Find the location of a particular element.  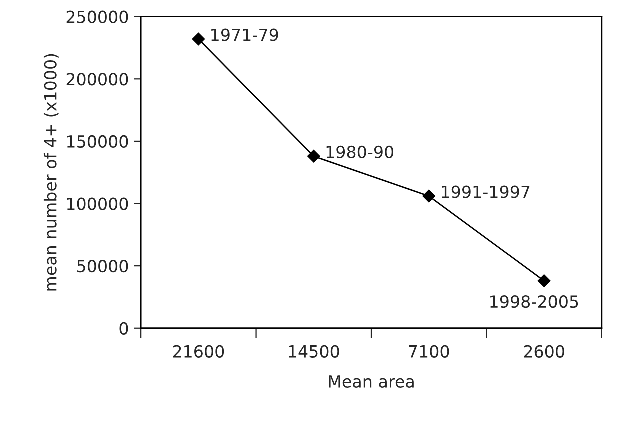

y-tick-label: 150000 is located at coordinates (97, 141).